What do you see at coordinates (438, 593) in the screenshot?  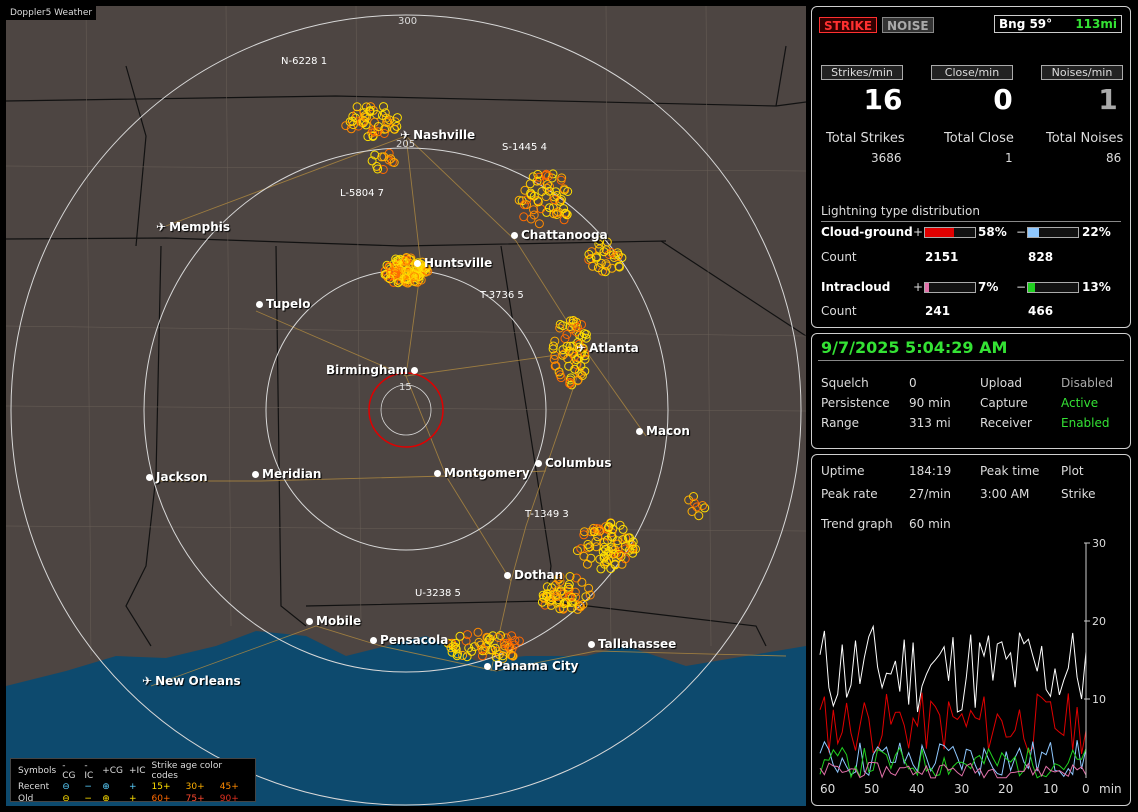 I see `storm-callout: U-3238 5` at bounding box center [438, 593].